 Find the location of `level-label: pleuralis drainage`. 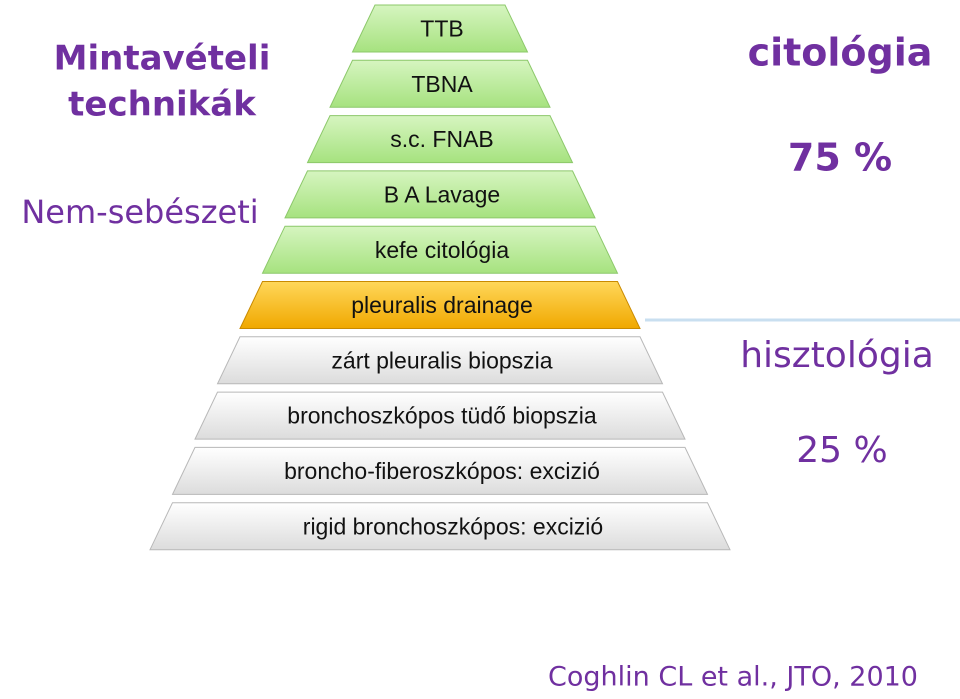

level-label: pleuralis drainage is located at coordinates (442, 305).